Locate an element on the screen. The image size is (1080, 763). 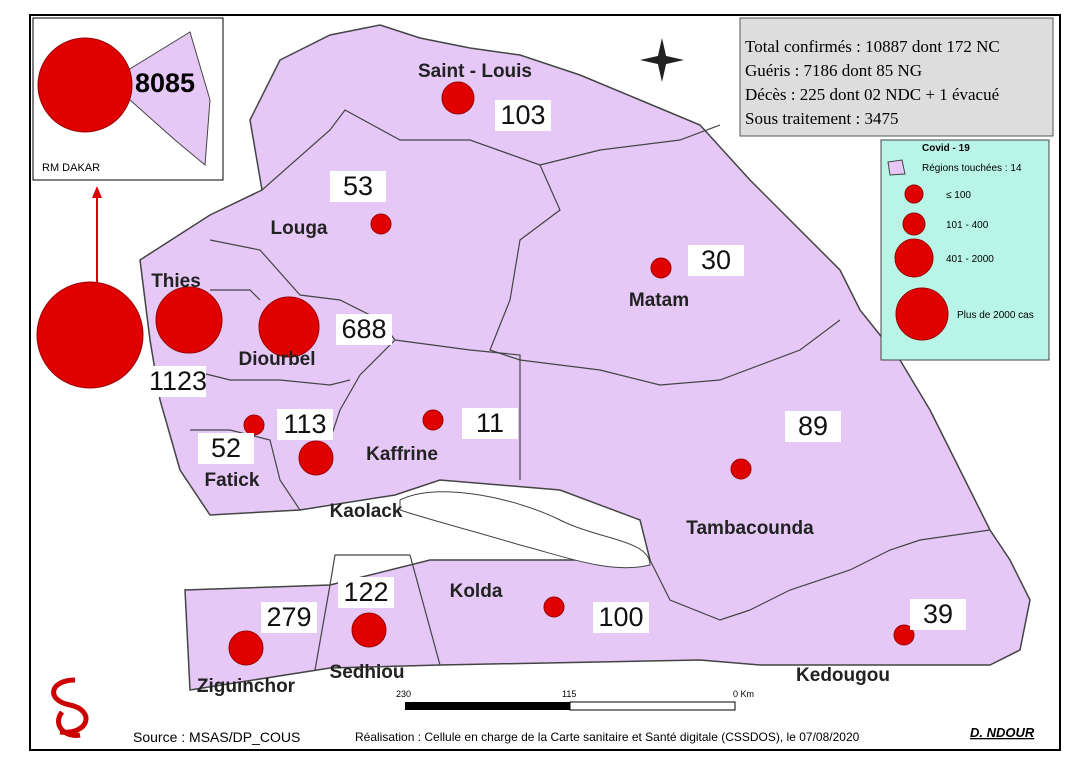
logo is located at coordinates (70, 707).